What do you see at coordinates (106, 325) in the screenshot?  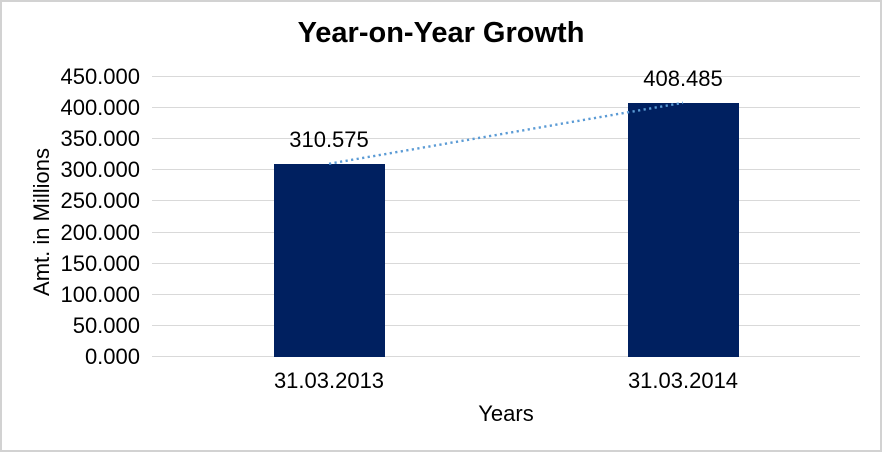 I see `y-tick-label: 50.000` at bounding box center [106, 325].